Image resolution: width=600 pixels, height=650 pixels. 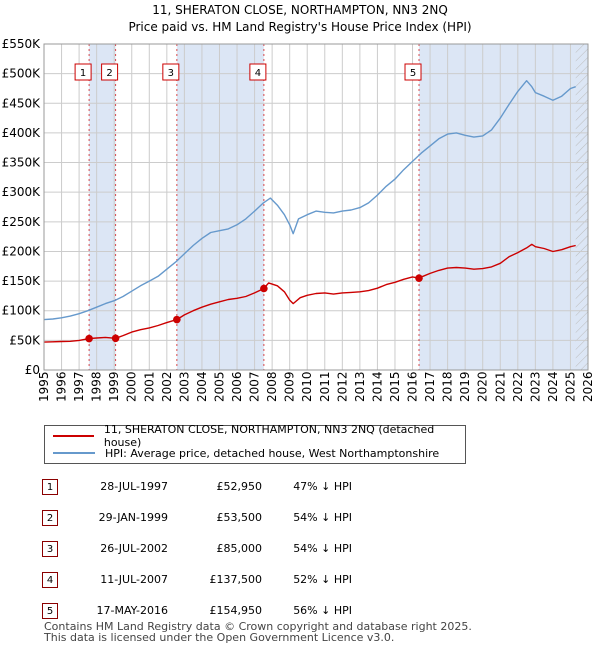 I want to click on x-tick-label: 2022, so click(x=518, y=386).